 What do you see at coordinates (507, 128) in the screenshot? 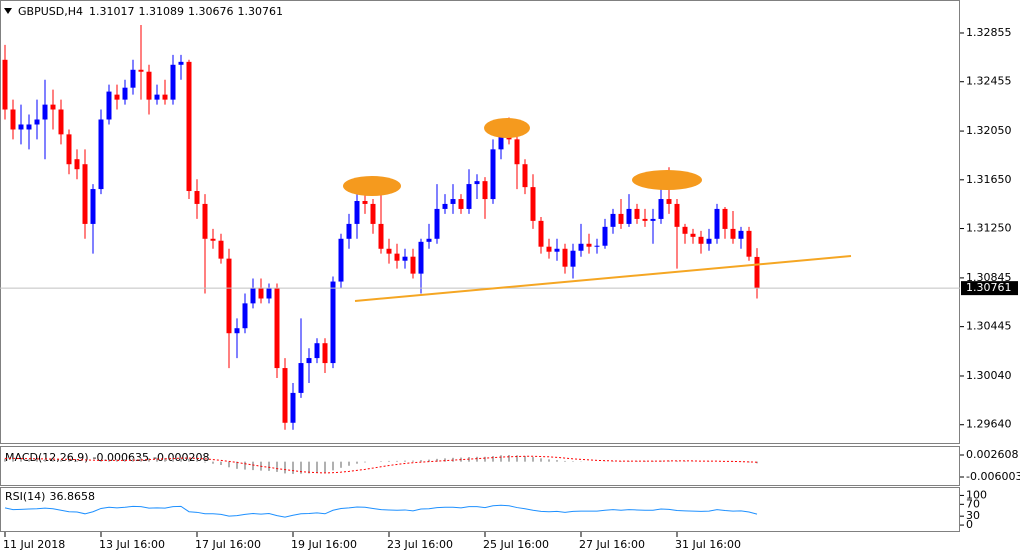
I see `head-ellipse` at bounding box center [507, 128].